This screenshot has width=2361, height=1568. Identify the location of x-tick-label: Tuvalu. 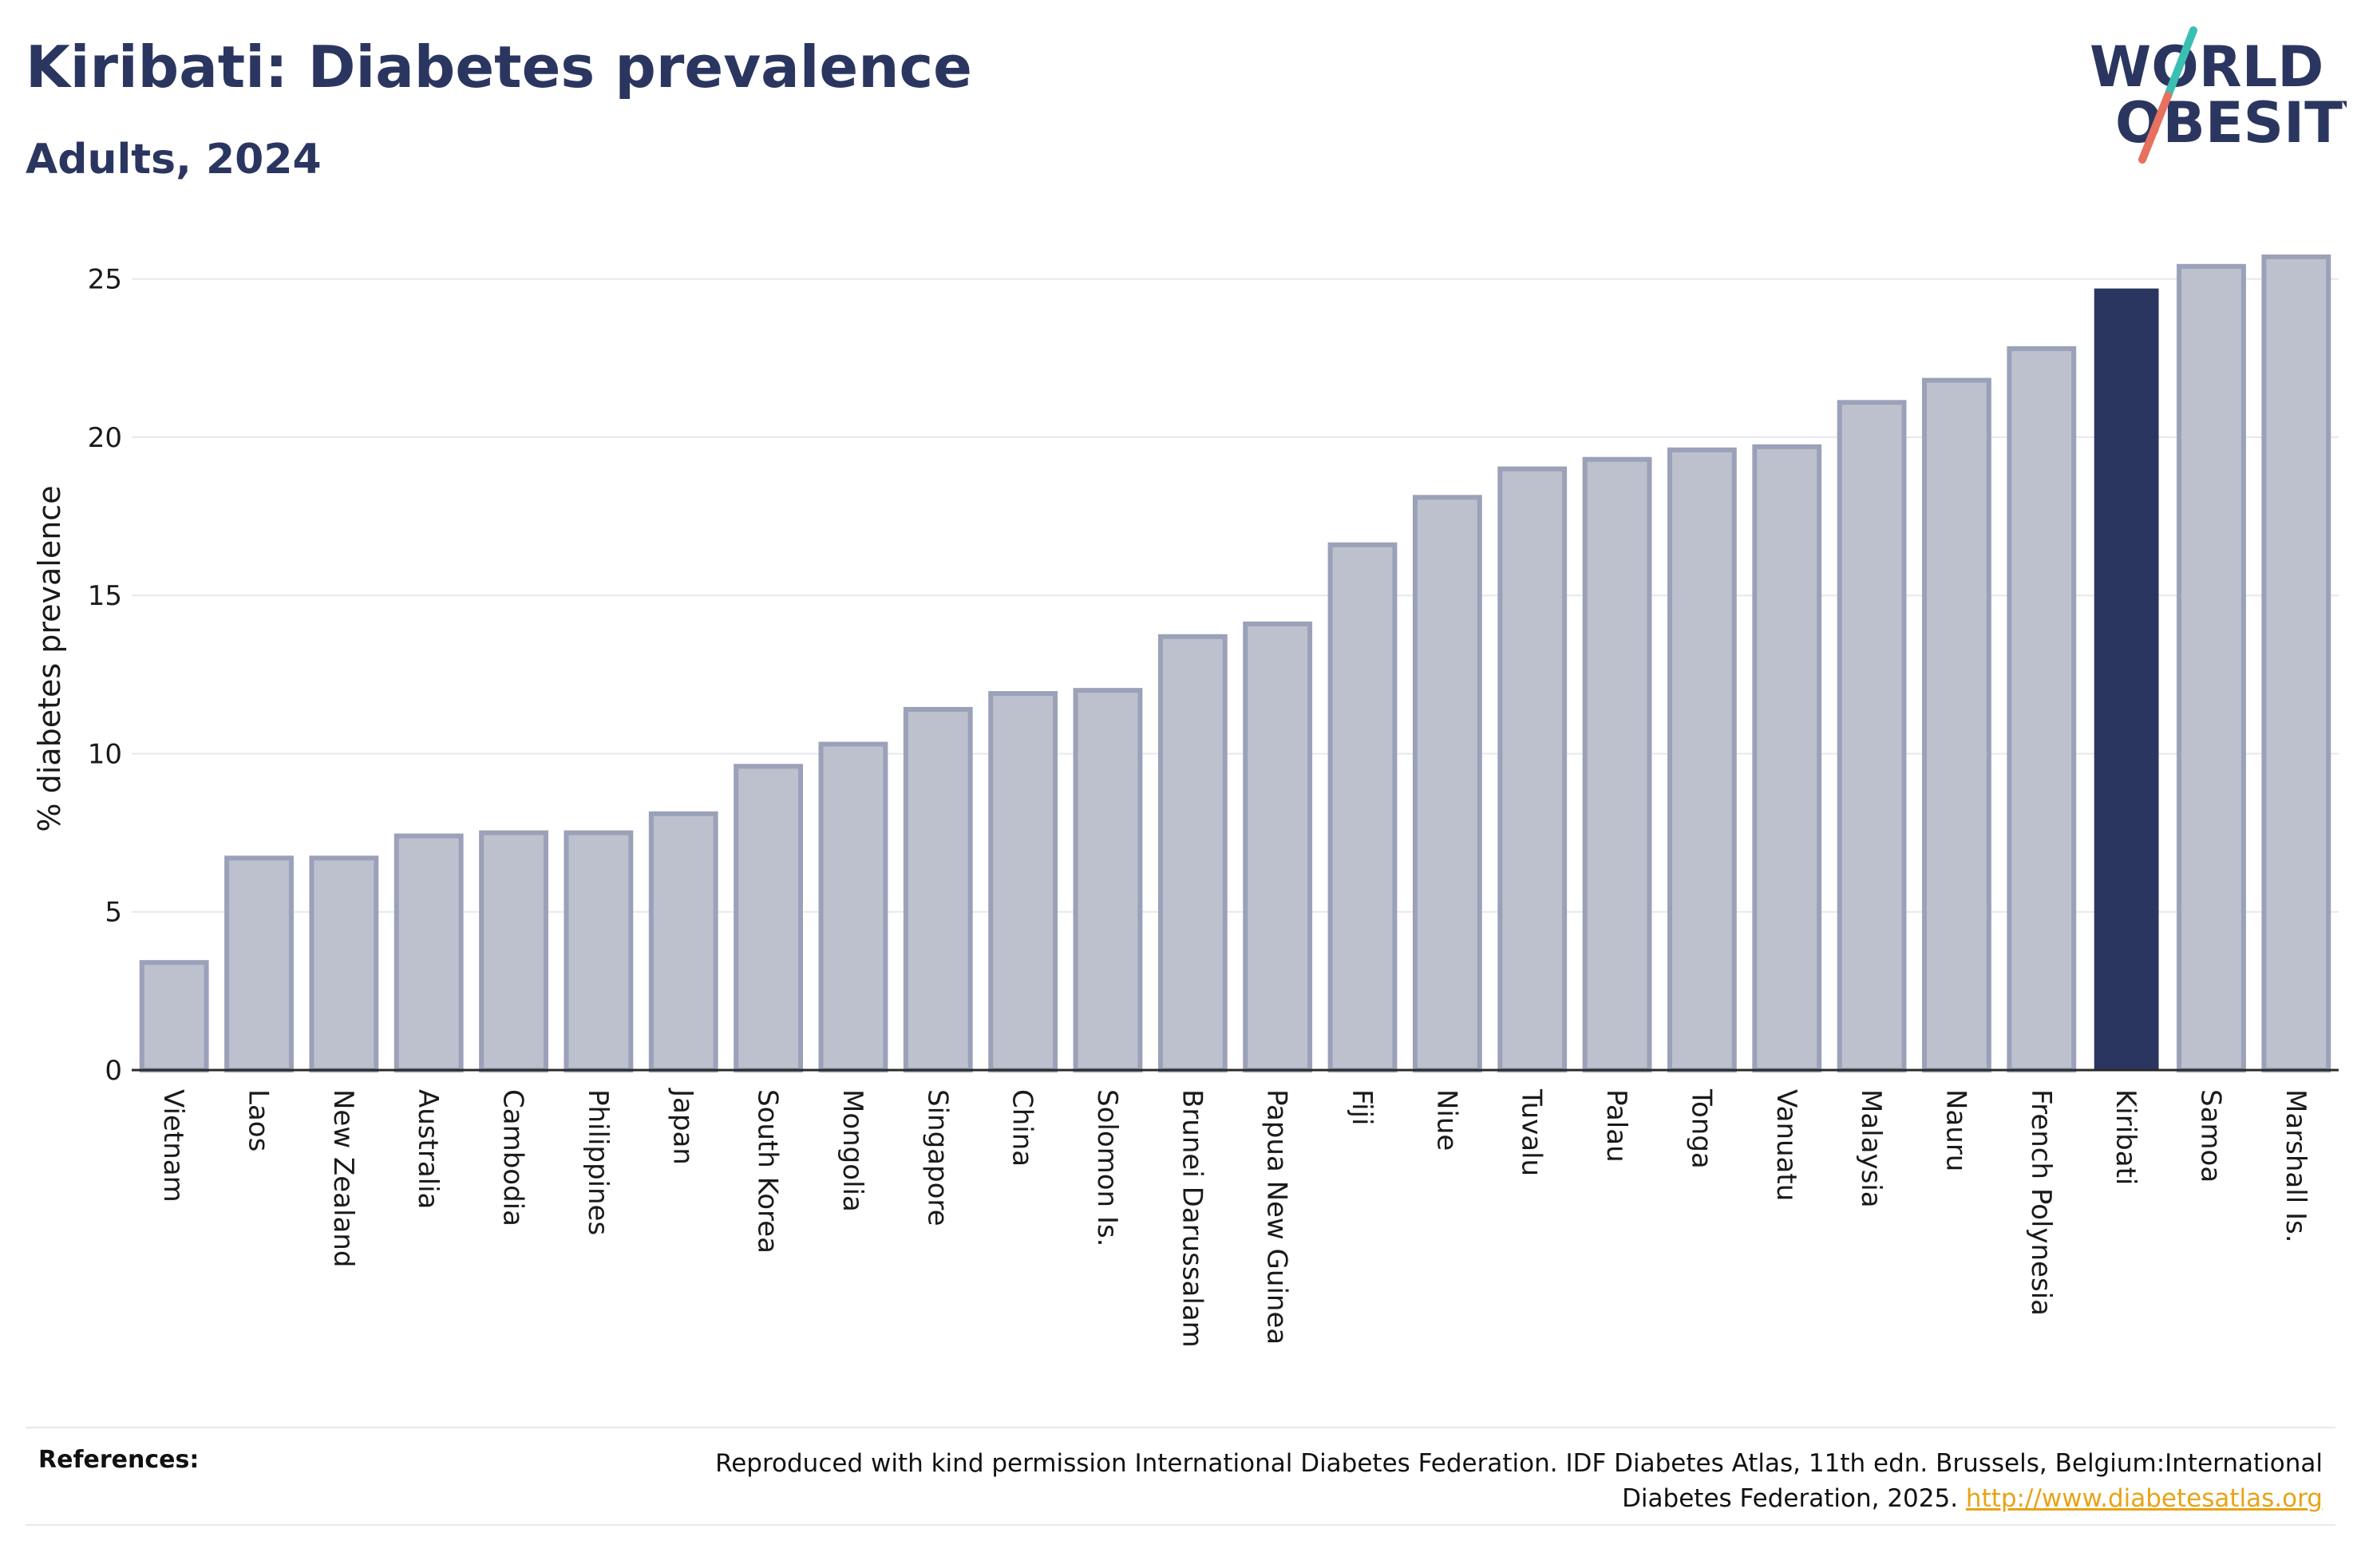
(1532, 1132).